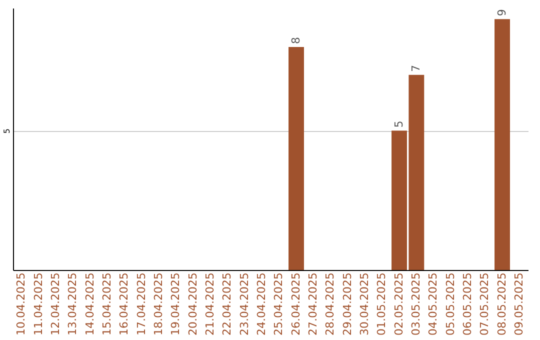 The width and height of the screenshot is (540, 340). What do you see at coordinates (295, 304) in the screenshot?
I see `x-tick-label: 26.04.2025` at bounding box center [295, 304].